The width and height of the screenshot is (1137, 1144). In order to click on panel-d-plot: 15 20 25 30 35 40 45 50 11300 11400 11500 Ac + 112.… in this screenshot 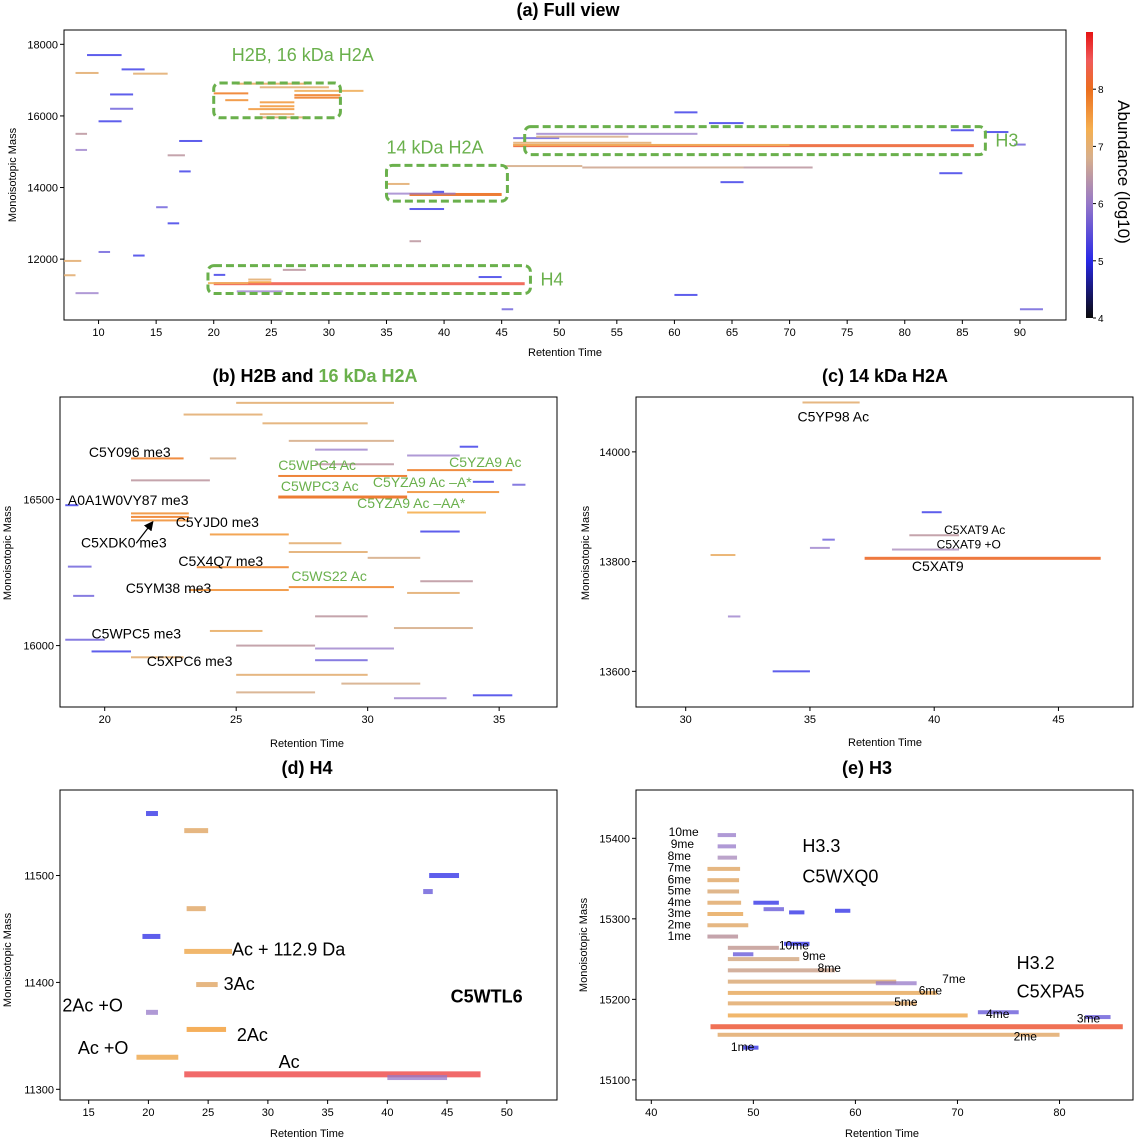, I will do `click(291, 954)`.